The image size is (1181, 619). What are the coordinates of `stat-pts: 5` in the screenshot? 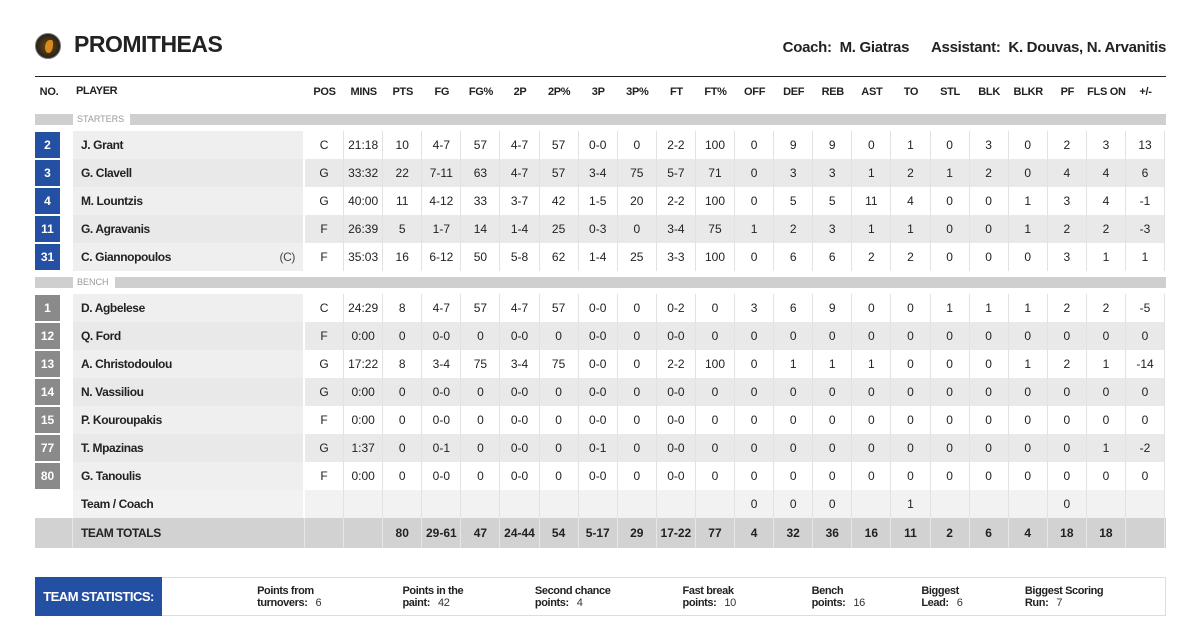 It's located at (403, 229).